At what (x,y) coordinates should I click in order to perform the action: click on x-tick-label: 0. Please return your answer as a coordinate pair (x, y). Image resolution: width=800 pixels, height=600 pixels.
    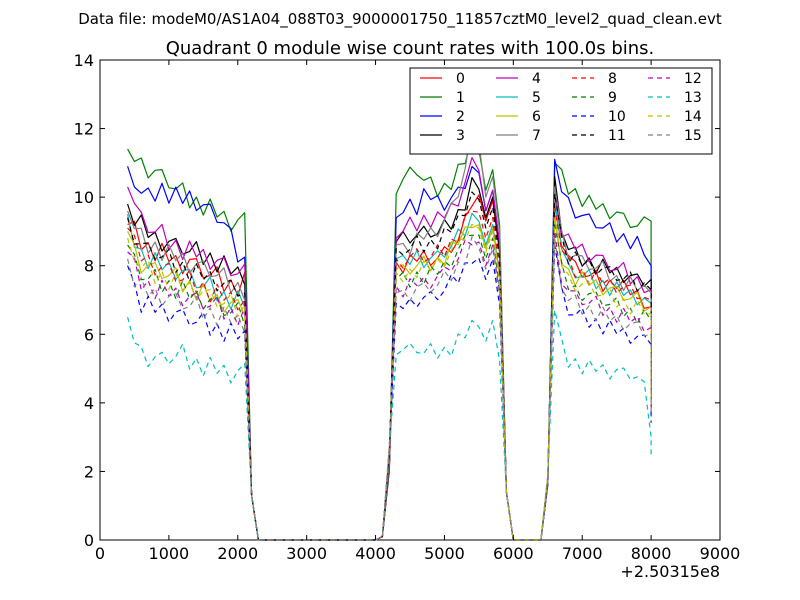
    Looking at the image, I should click on (100, 553).